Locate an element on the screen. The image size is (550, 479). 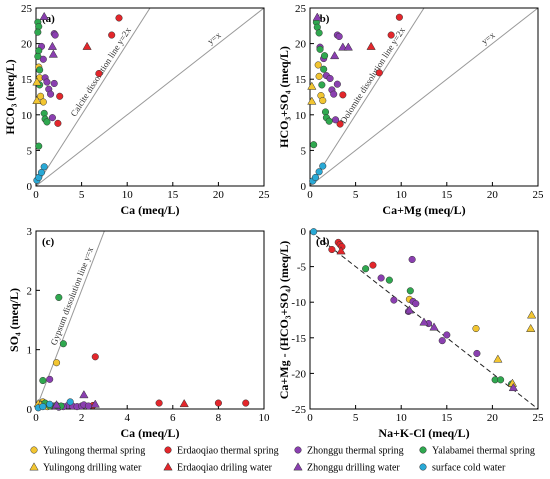
x-tick-label: 5 is located at coordinates (82, 195).